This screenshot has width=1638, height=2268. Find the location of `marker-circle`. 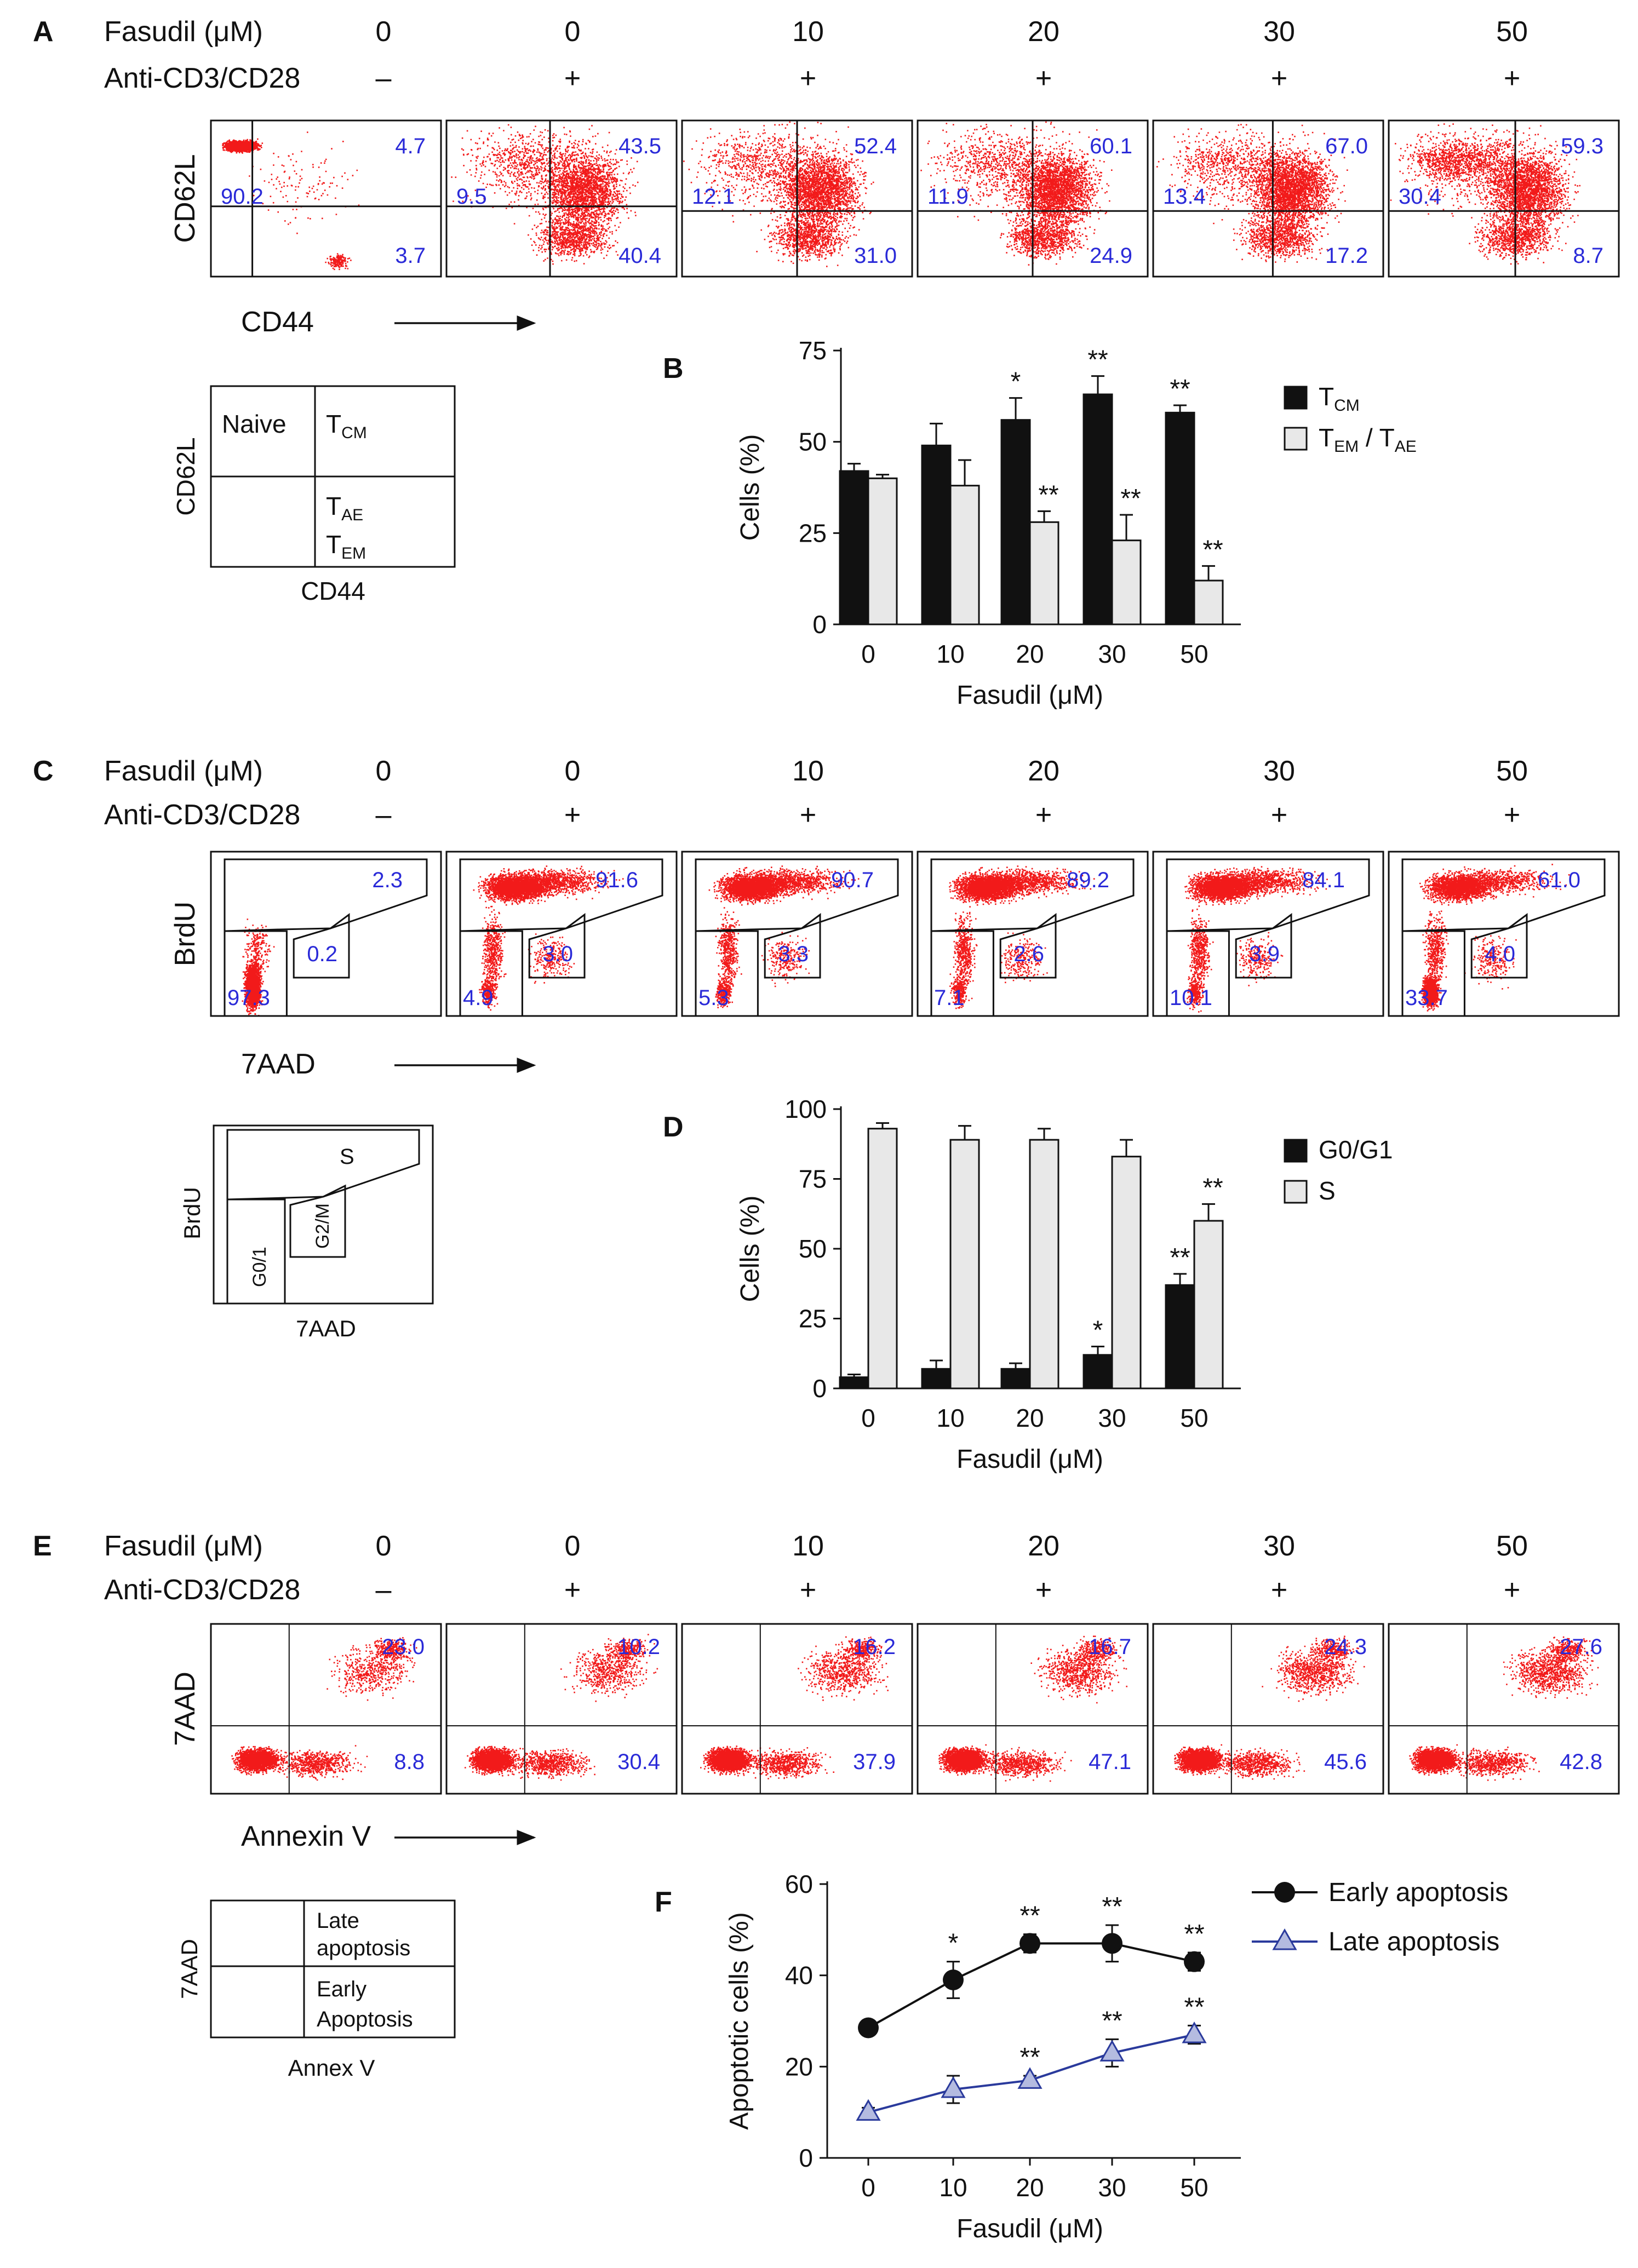

marker-circle is located at coordinates (1112, 1944).